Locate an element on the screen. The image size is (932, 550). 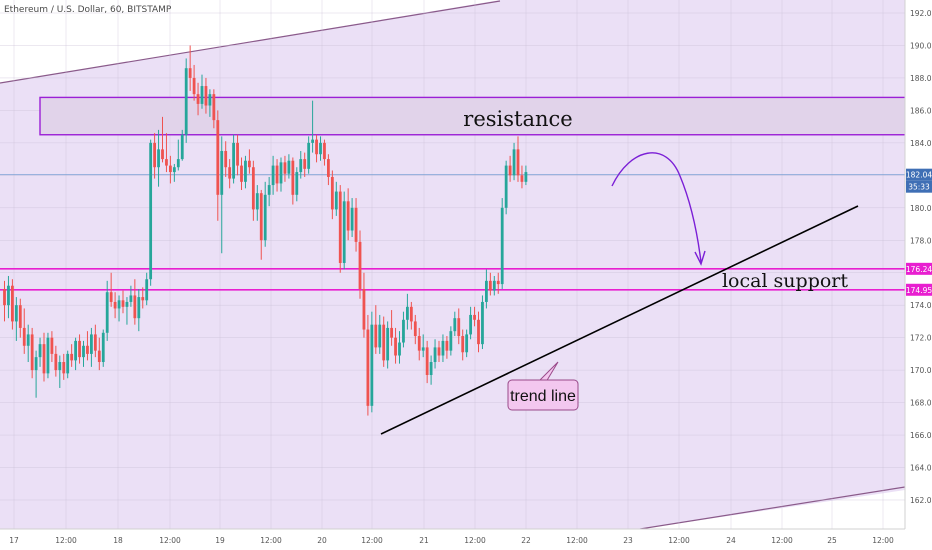
trend-line-callout is located at coordinates (543, 395).